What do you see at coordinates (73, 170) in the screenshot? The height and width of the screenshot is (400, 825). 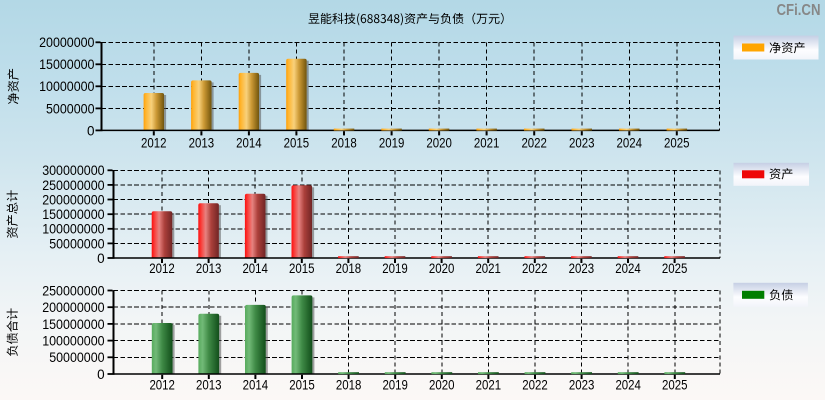 I see `svg-text: 300000000` at bounding box center [73, 170].